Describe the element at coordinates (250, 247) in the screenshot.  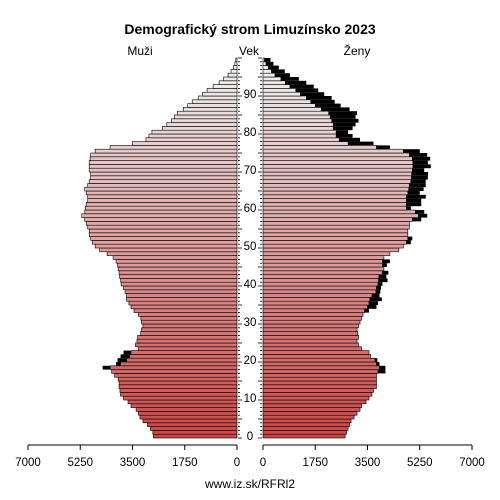
I see `age-tick-label: 50` at that location.